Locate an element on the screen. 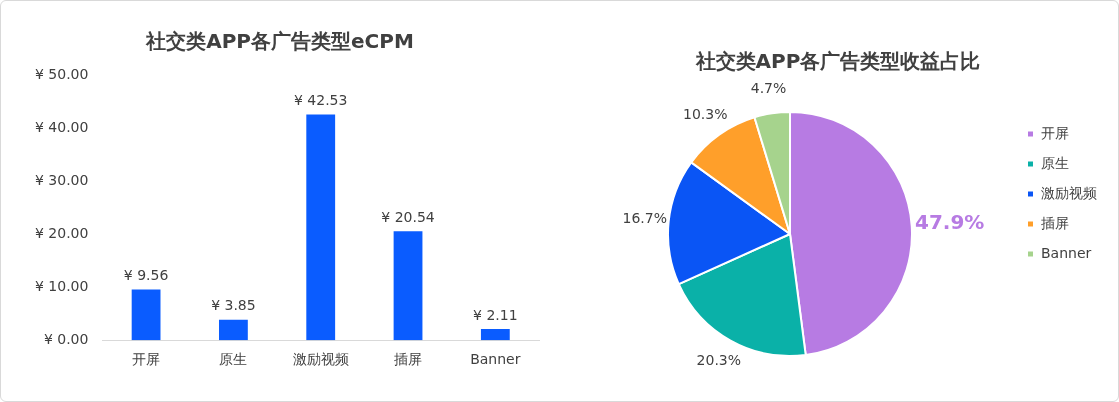  x-tick-label: Banner is located at coordinates (495, 359).